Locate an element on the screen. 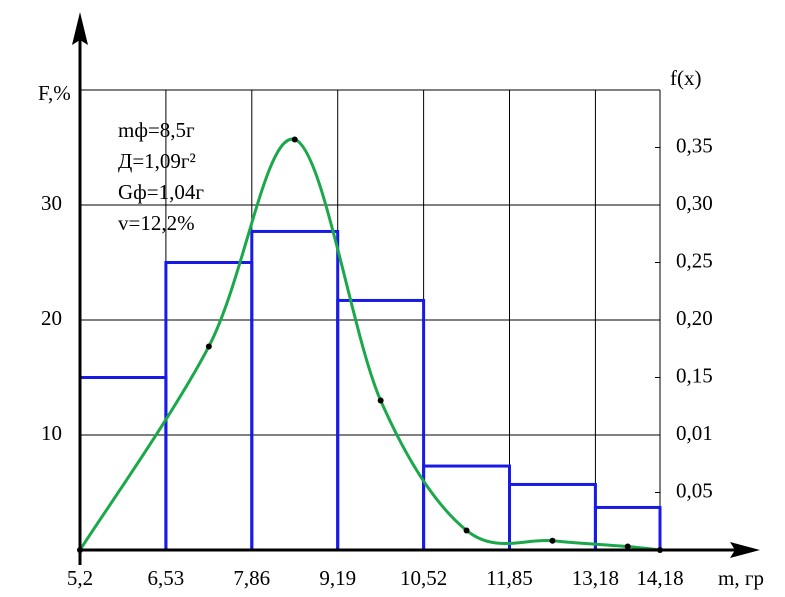  x-tick-label: 7,86 is located at coordinates (251, 578).